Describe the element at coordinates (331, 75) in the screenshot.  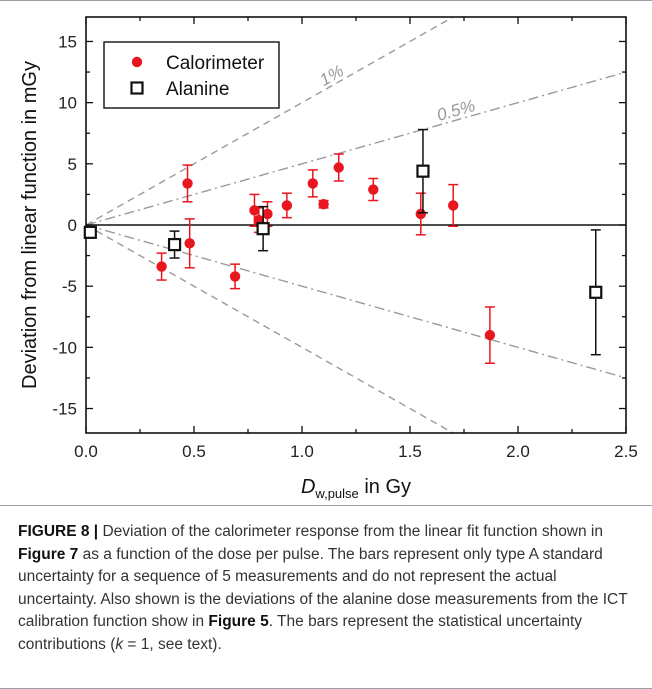
I see `reference-line-label-1: 1%` at that location.